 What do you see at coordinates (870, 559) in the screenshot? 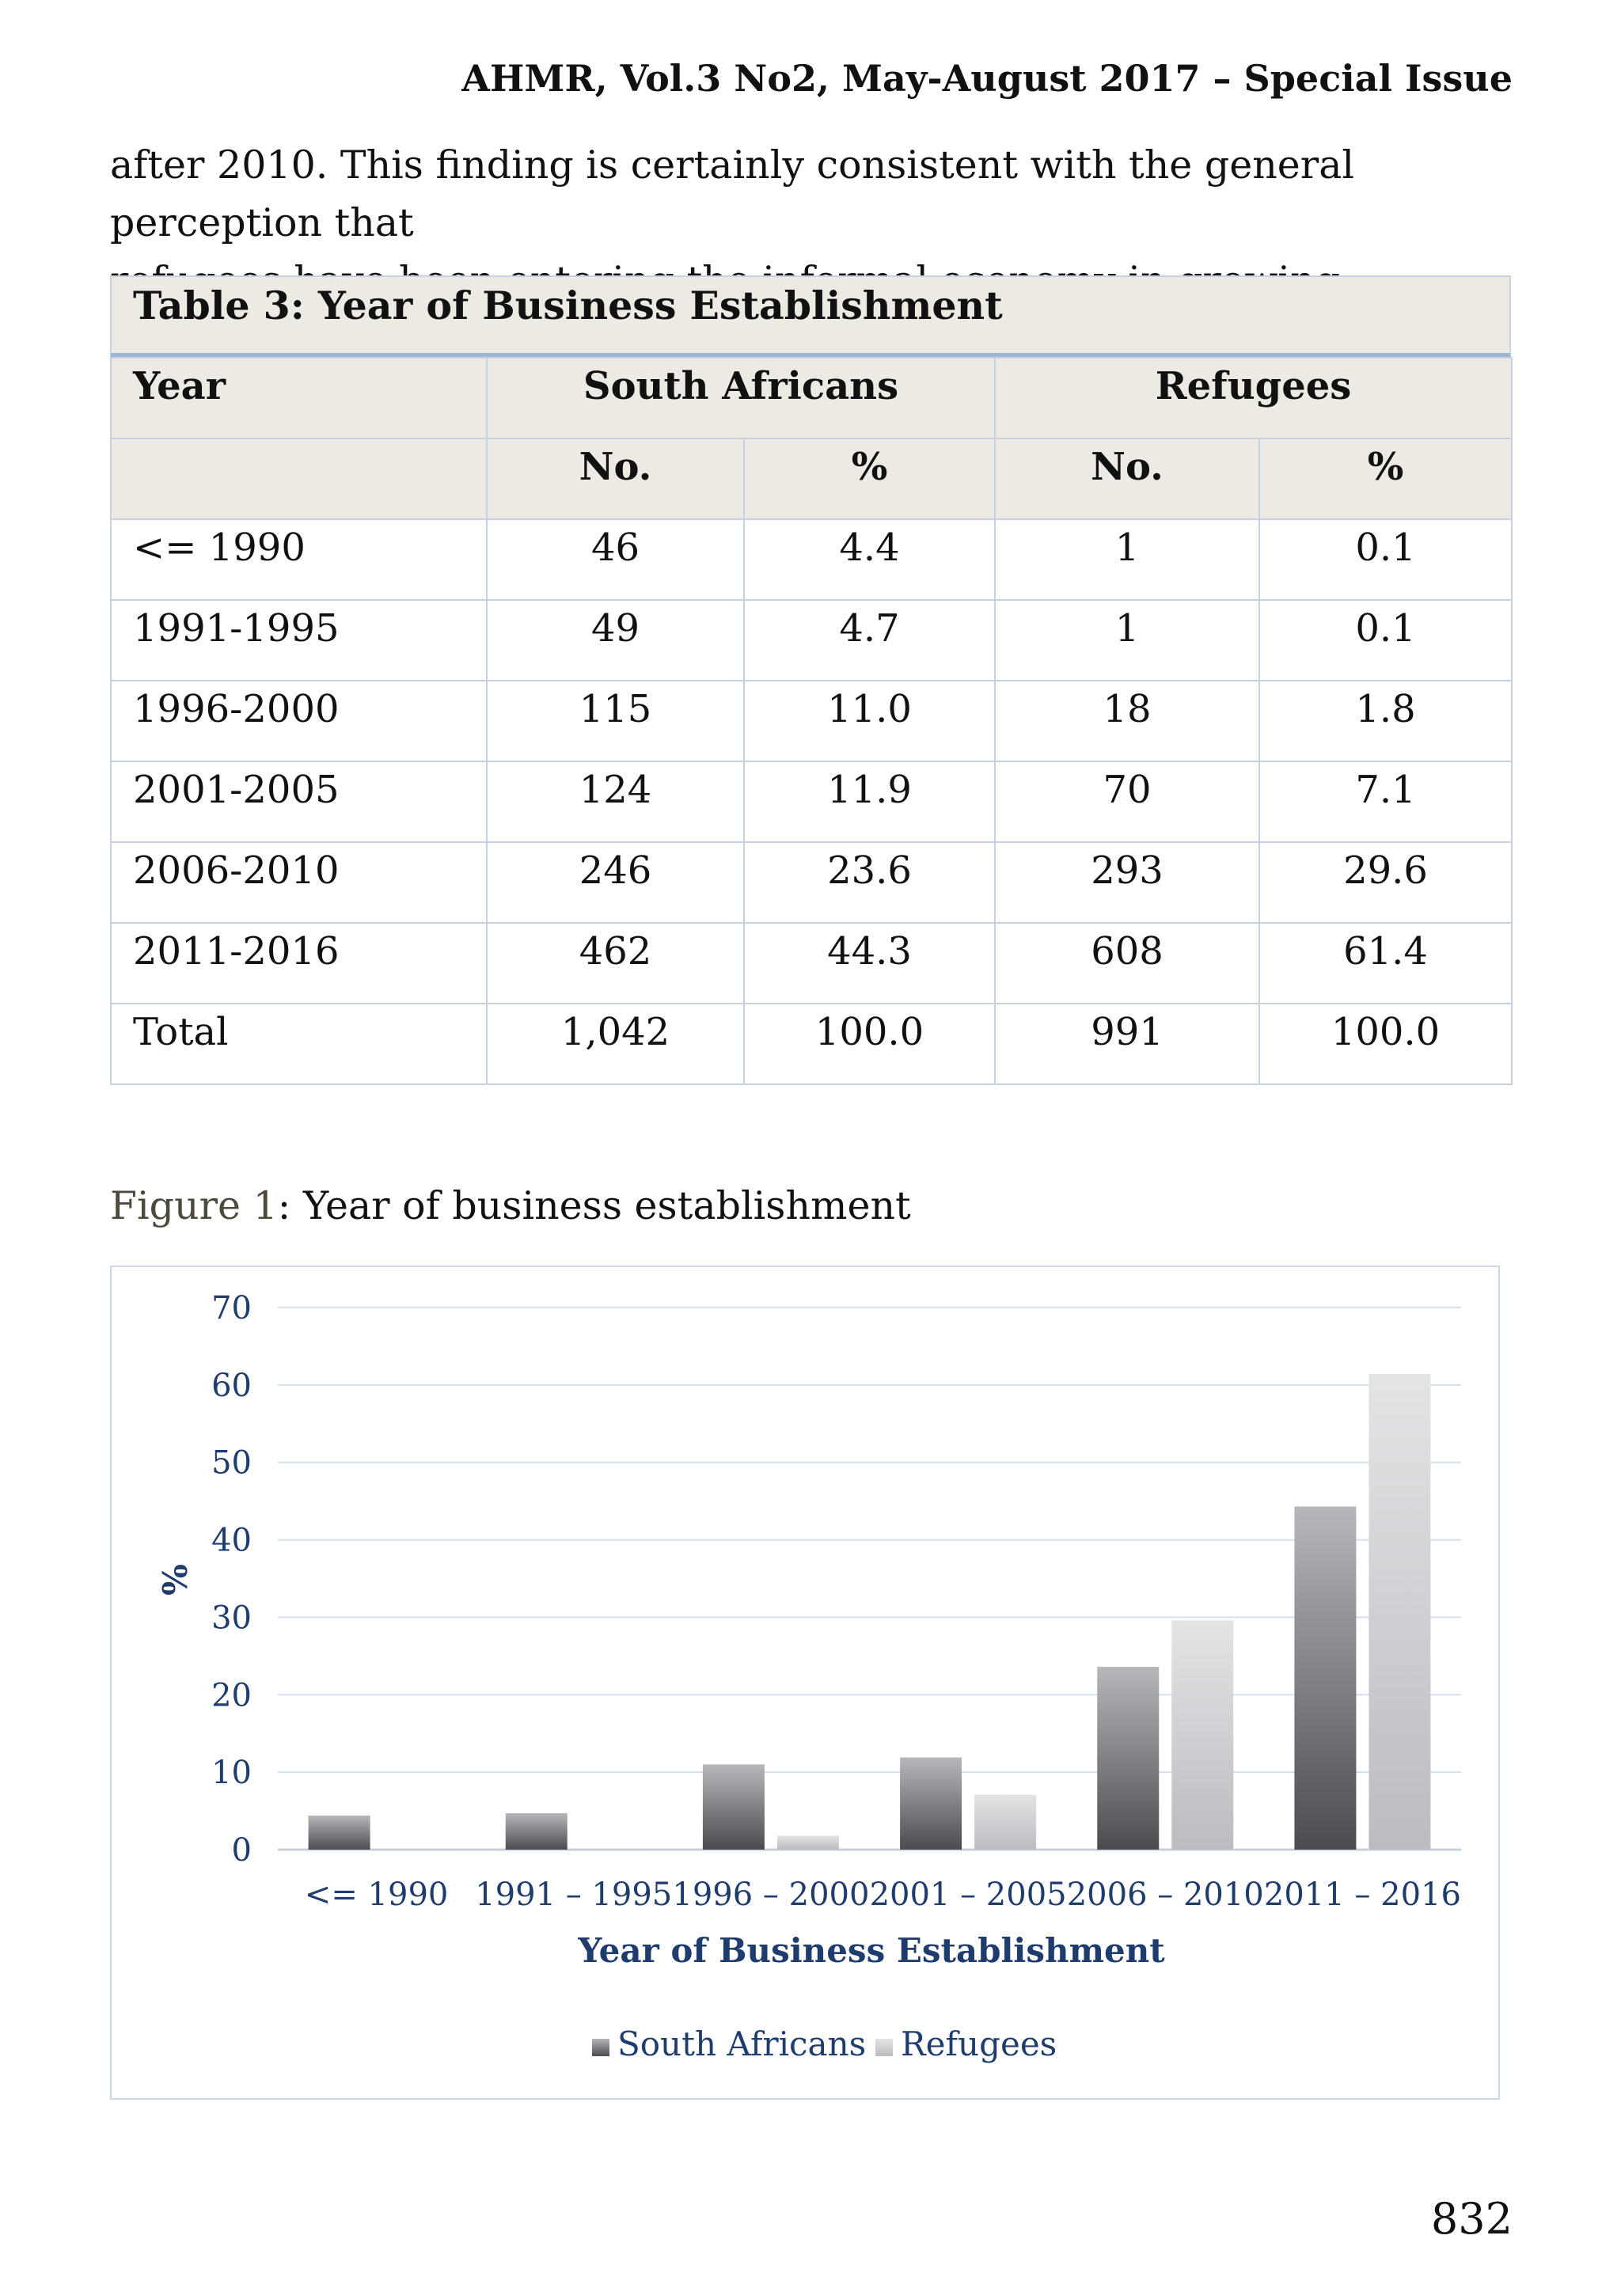
I see `cell-sa-pct: 4.4` at bounding box center [870, 559].